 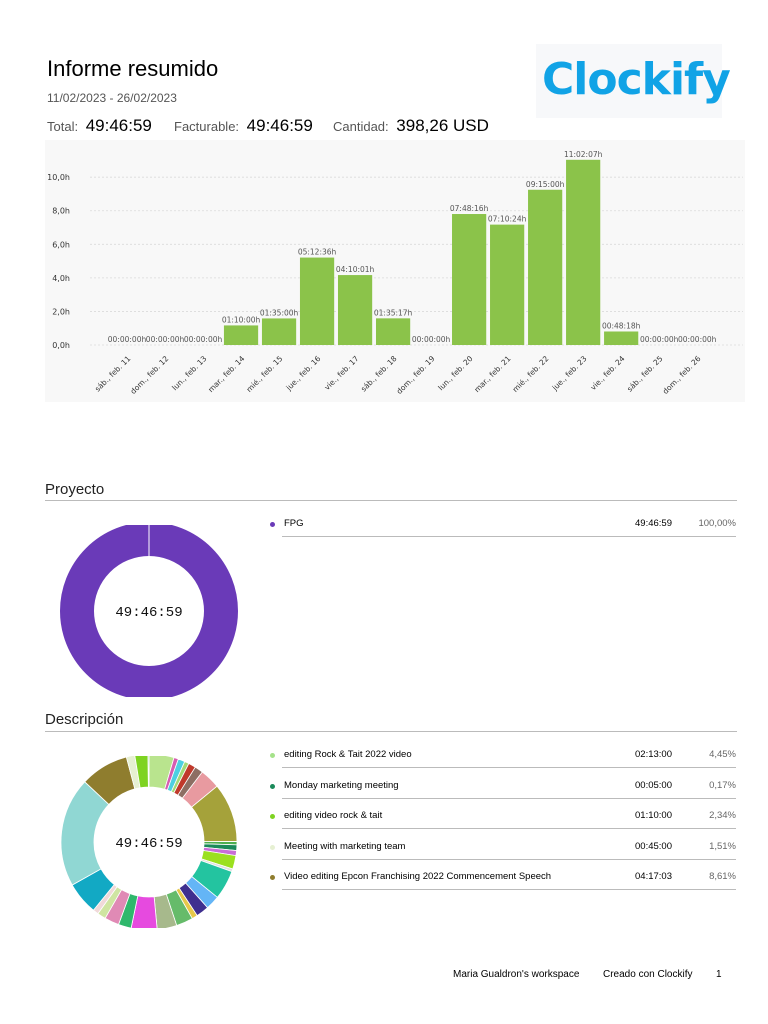 What do you see at coordinates (393, 312) in the screenshot?
I see `bar-value-label: 01:35:17h` at bounding box center [393, 312].